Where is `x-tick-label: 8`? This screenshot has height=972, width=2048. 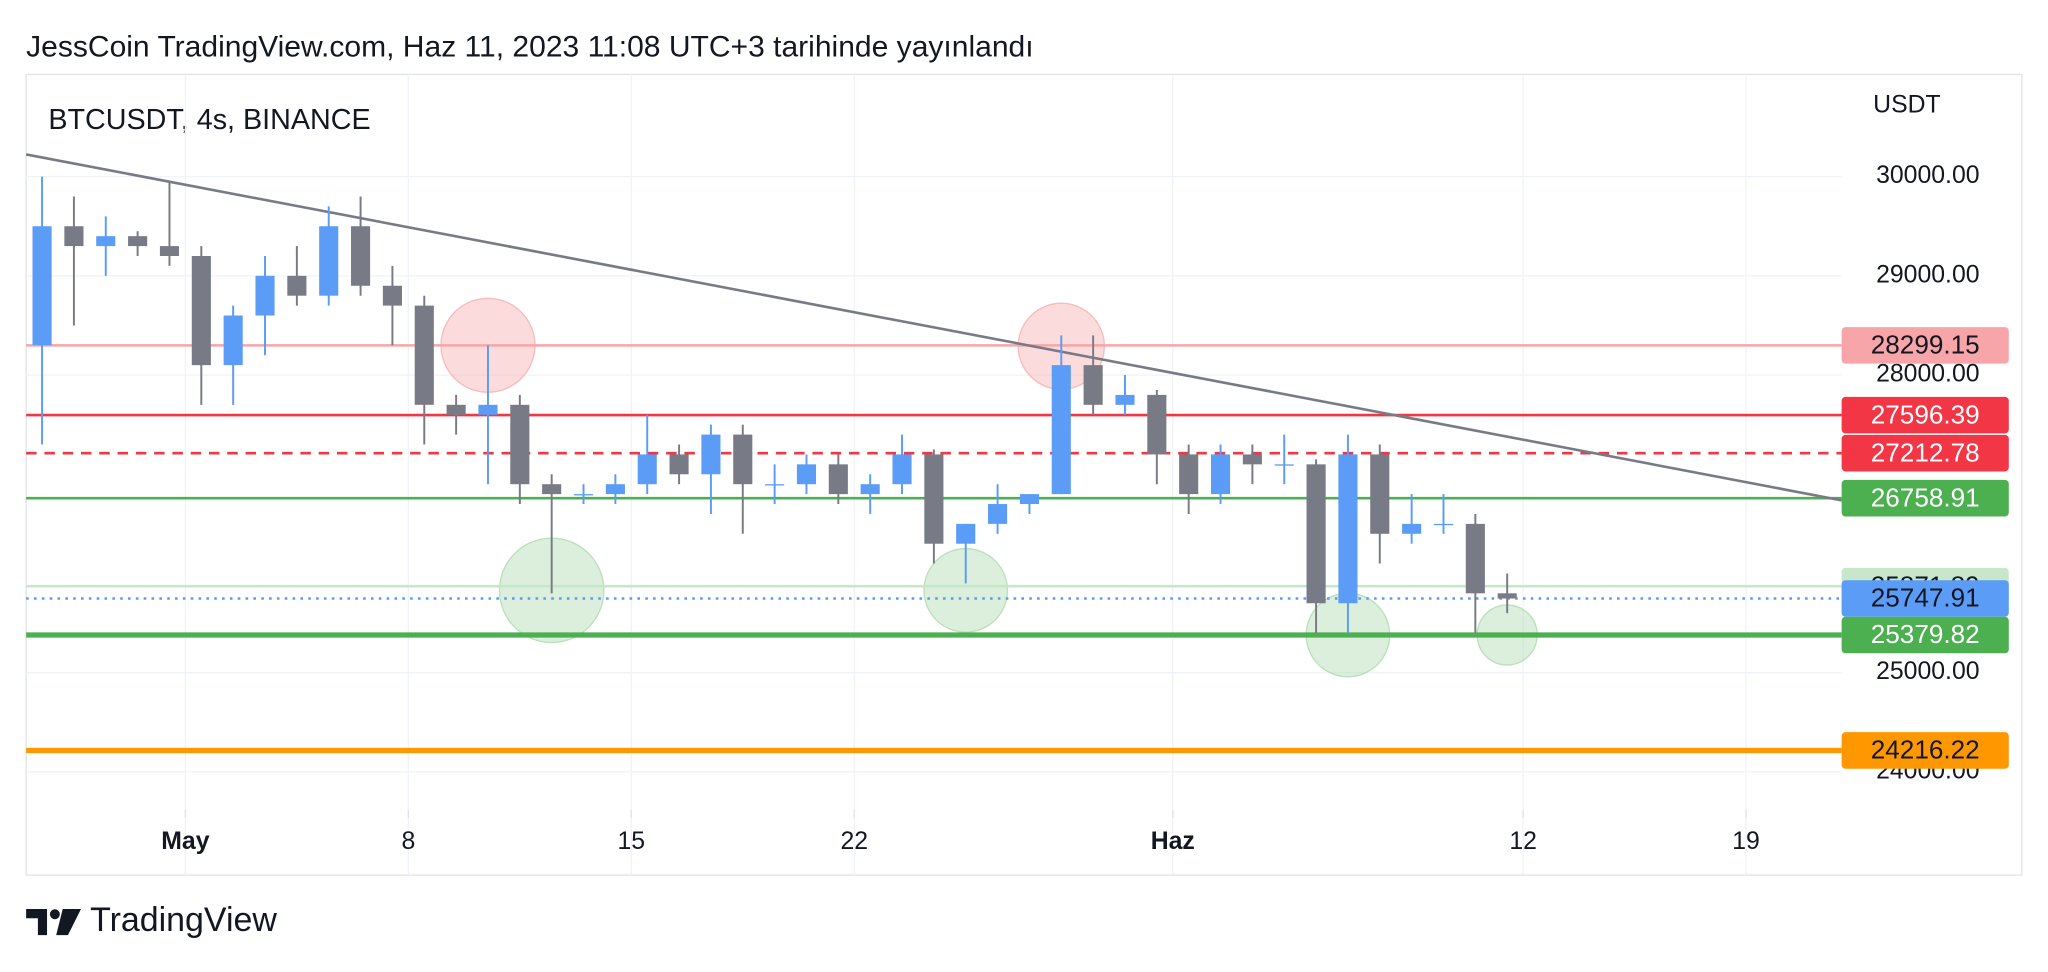
x-tick-label: 8 is located at coordinates (408, 841).